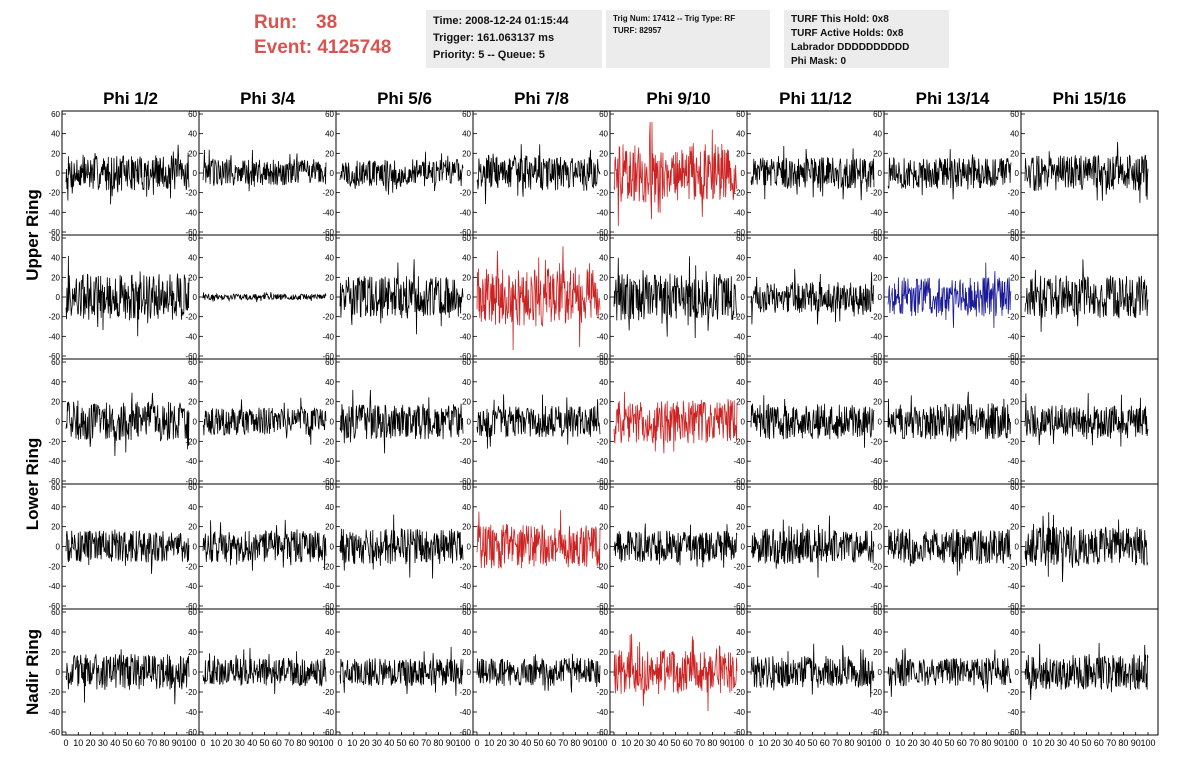  Describe the element at coordinates (283, 47) in the screenshot. I see `event-label: Event:` at that location.